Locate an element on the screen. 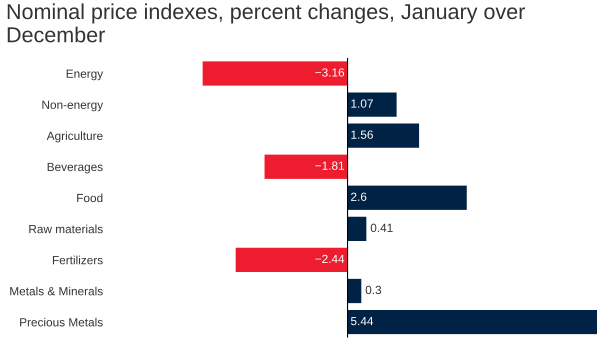  y-tick-label: Food is located at coordinates (89, 198).